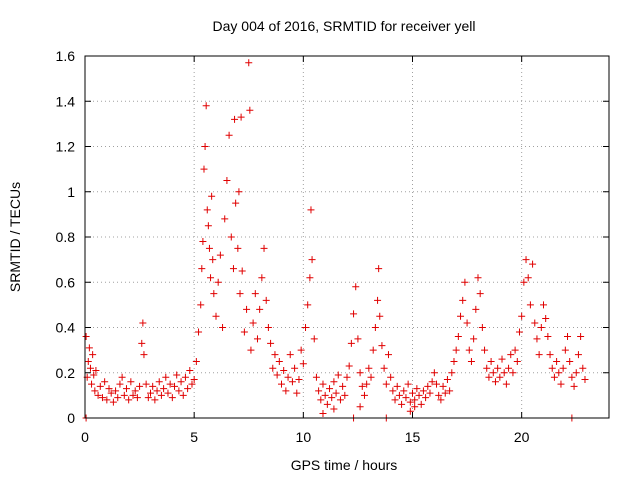 The image size is (640, 485). What do you see at coordinates (71, 418) in the screenshot?
I see `y-tick-label: 0` at bounding box center [71, 418].